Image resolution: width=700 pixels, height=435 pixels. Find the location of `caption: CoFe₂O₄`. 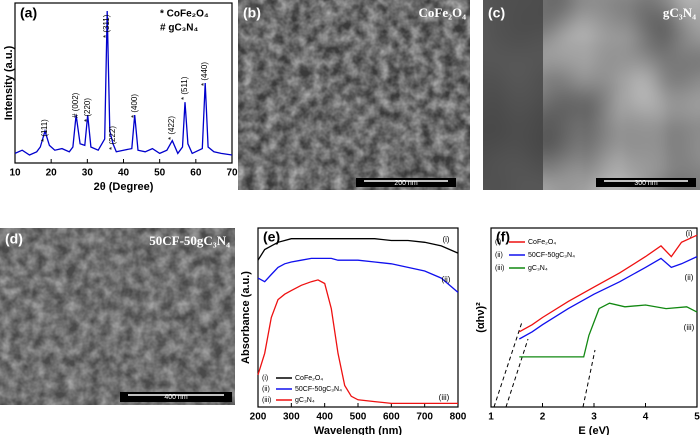

caption: CoFe₂O₄ is located at coordinates (442, 12).